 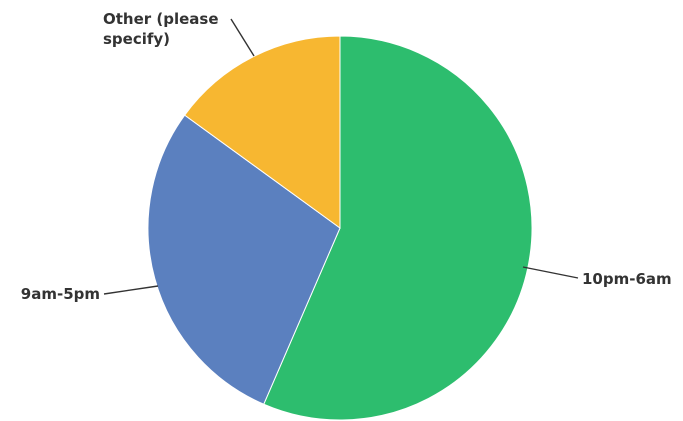 What do you see at coordinates (60, 294) in the screenshot?
I see `slice-label-9am-5pm: 9am-5pm` at bounding box center [60, 294].